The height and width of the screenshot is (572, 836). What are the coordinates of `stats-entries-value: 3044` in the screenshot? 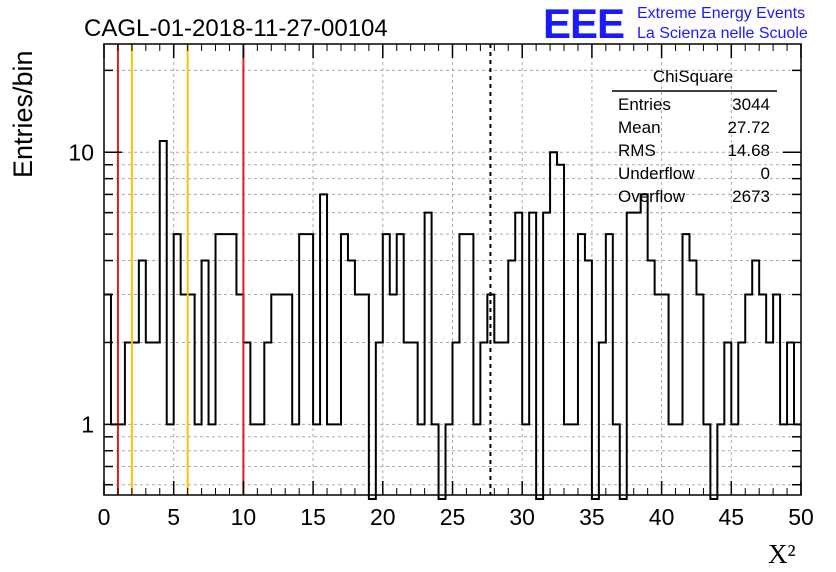 It's located at (751, 104).